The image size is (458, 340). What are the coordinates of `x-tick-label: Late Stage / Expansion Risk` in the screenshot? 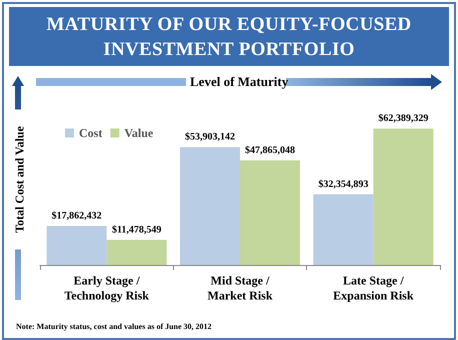 It's located at (373, 288).